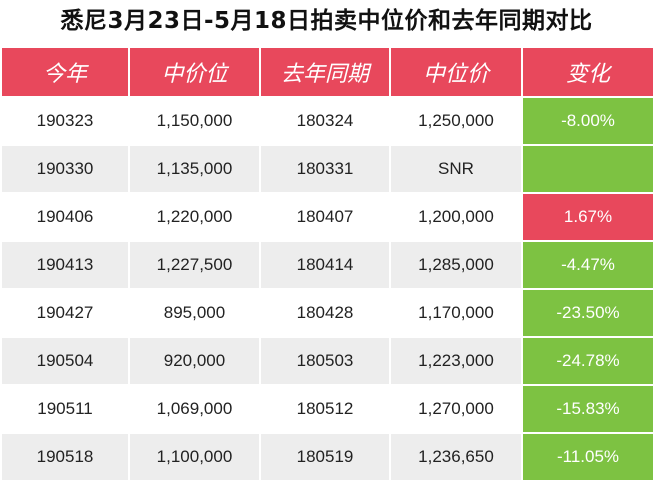  I want to click on table-row: 190413 1,227,500 180414 1,285,000 -4.47%, so click(327, 264).